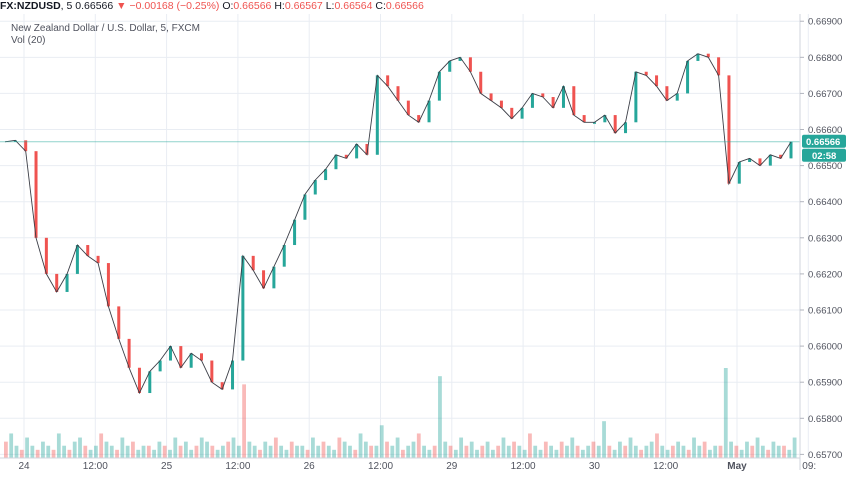 The width and height of the screenshot is (852, 485). What do you see at coordinates (737, 466) in the screenshot?
I see `time-tick-label: May` at bounding box center [737, 466].